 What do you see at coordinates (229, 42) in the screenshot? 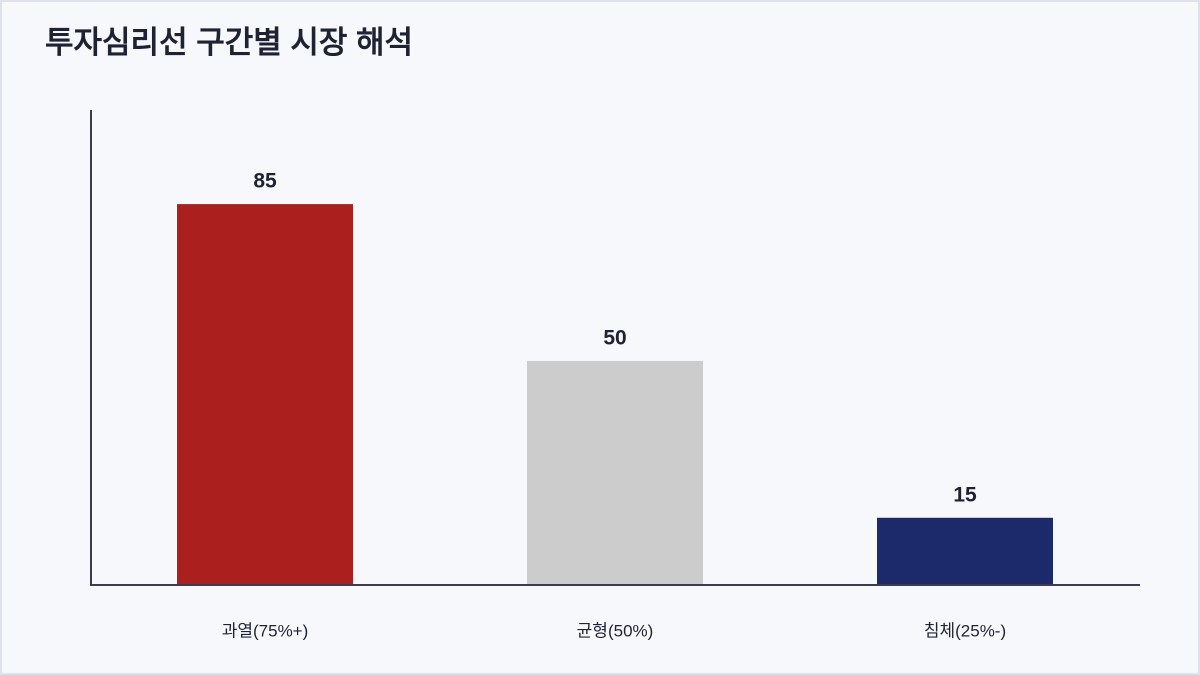
I see `chart-title: 투자심리선 구간별 시장 해석` at bounding box center [229, 42].